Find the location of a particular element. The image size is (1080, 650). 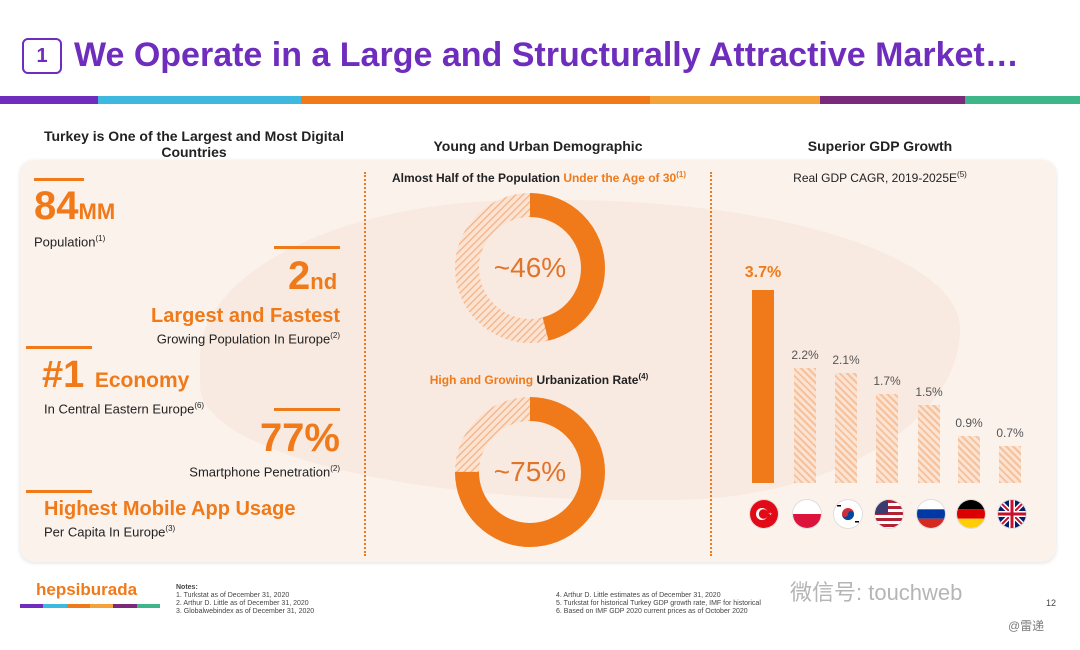

bar-label: 3.7% is located at coordinates (763, 272).